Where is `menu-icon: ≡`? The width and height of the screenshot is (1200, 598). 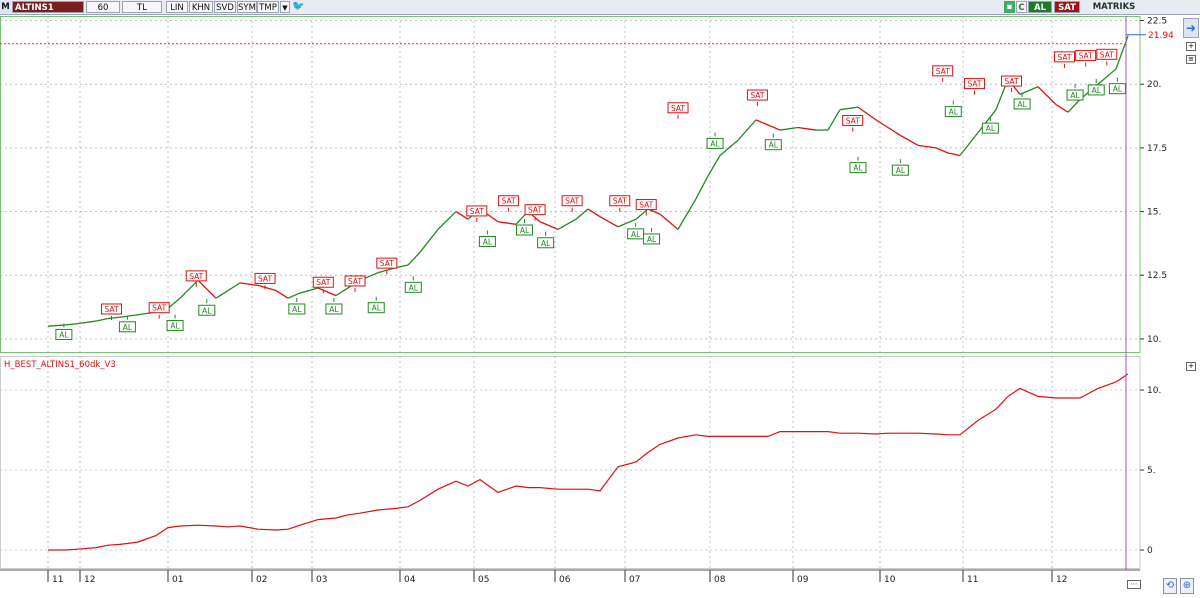
menu-icon: ≡ is located at coordinates (1191, 59).